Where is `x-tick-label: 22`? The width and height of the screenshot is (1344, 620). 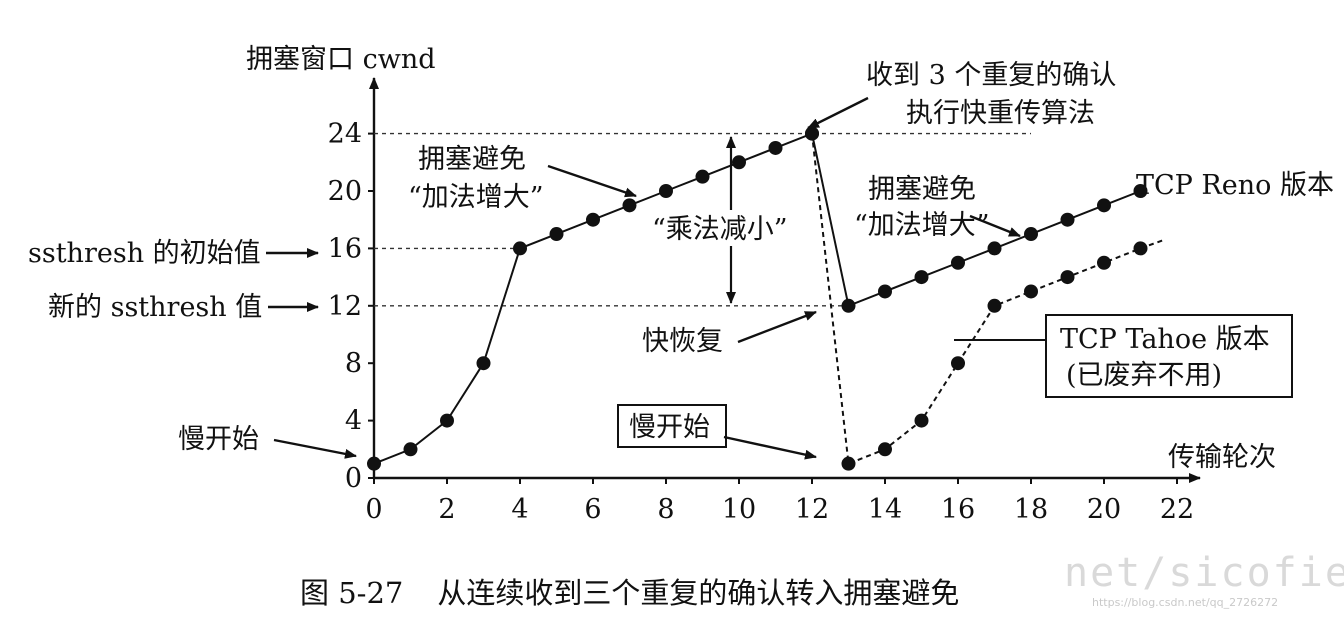 x-tick-label: 22 is located at coordinates (1177, 509).